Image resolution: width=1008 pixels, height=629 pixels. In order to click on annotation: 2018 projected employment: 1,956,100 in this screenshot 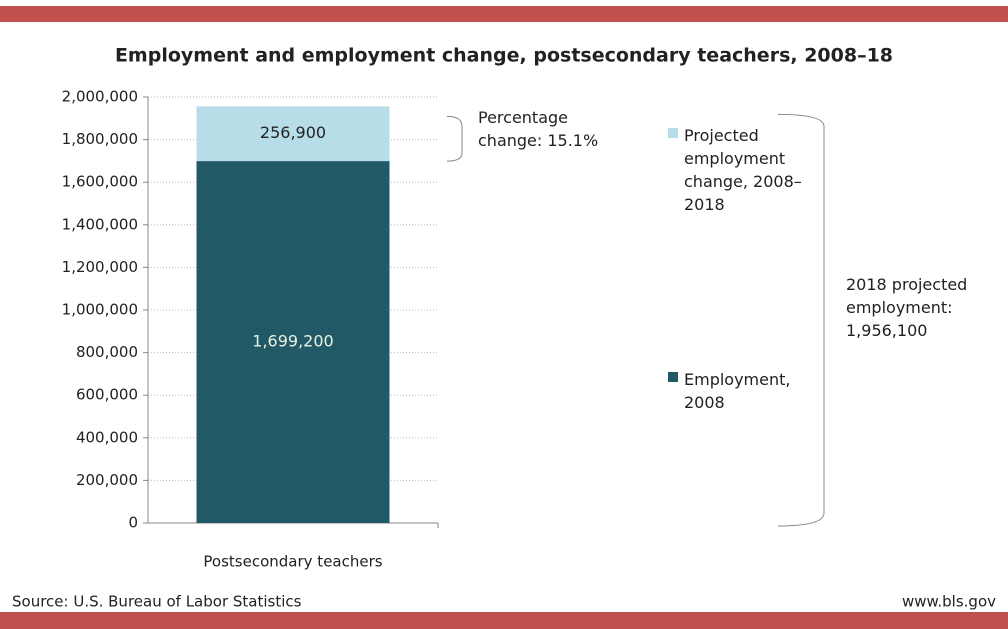, I will do `click(907, 307)`.